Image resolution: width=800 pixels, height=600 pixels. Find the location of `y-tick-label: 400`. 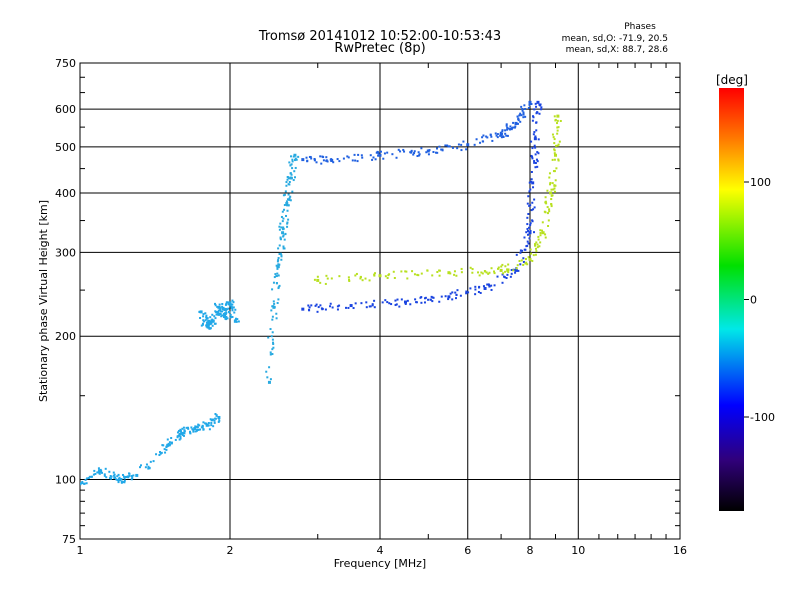

y-tick-label: 400 is located at coordinates (65, 193).